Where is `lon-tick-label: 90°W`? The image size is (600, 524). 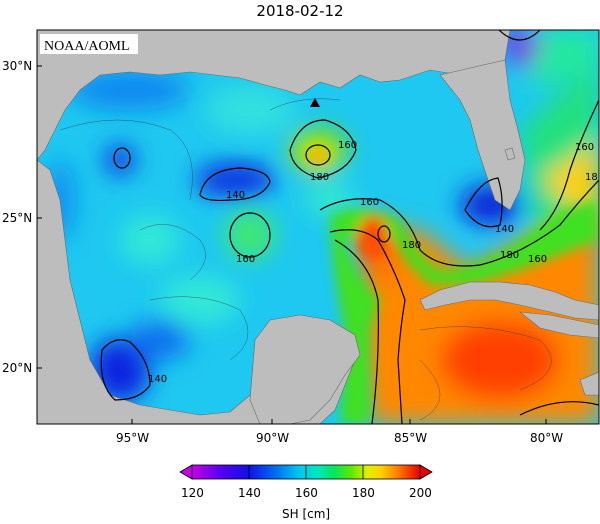
lon-tick-label: 90°W is located at coordinates (272, 438).